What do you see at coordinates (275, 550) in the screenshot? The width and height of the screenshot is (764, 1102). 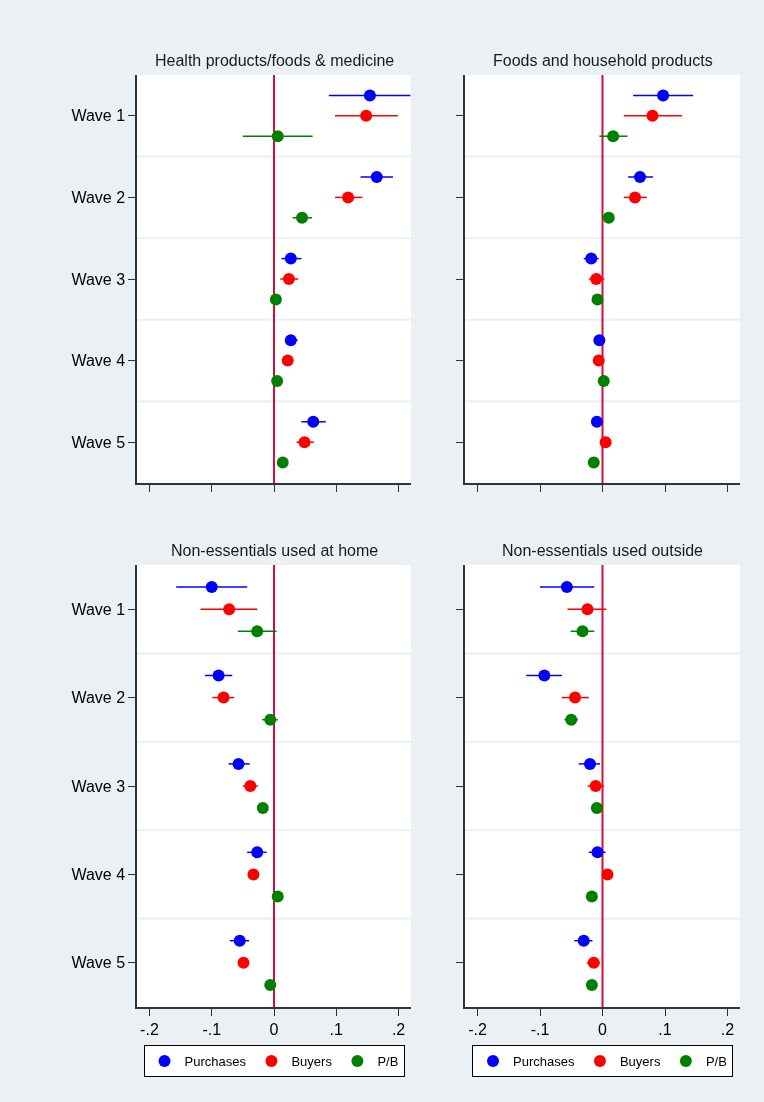 I see `chart-title: Non-essentials used at home` at bounding box center [275, 550].